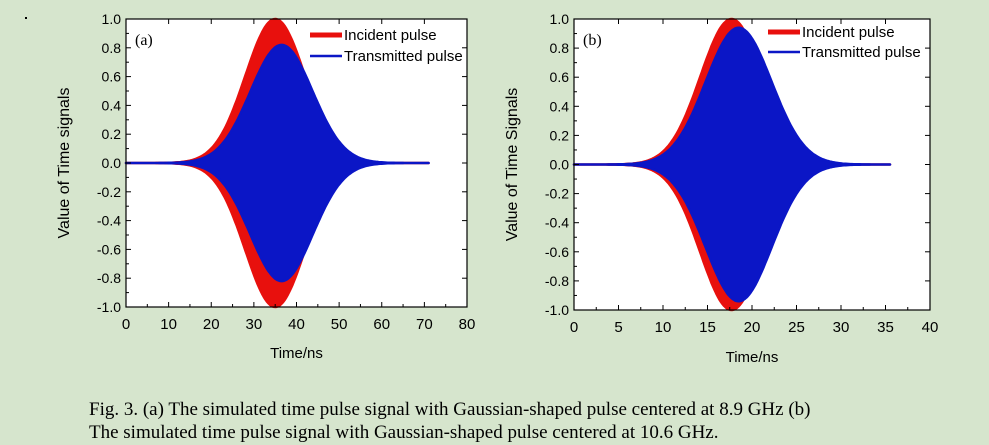 Image resolution: width=989 pixels, height=445 pixels. I want to click on y-axis-label: Value of Time Signals, so click(512, 165).